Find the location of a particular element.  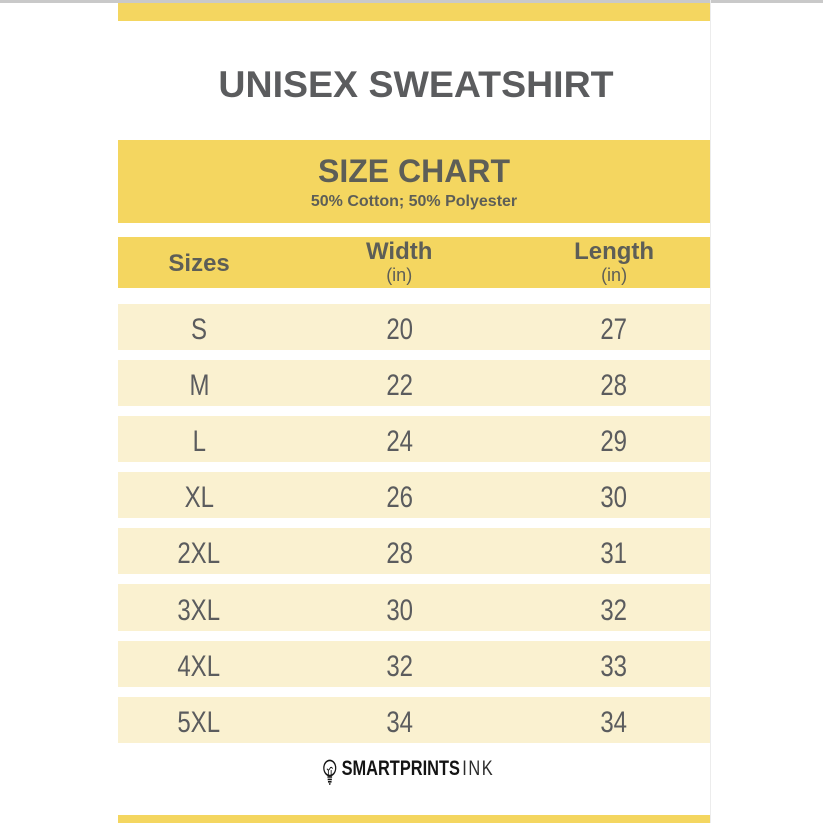

size-chart-header: SIZE CHART 50% Cotton; 50% Polyester is located at coordinates (414, 181).